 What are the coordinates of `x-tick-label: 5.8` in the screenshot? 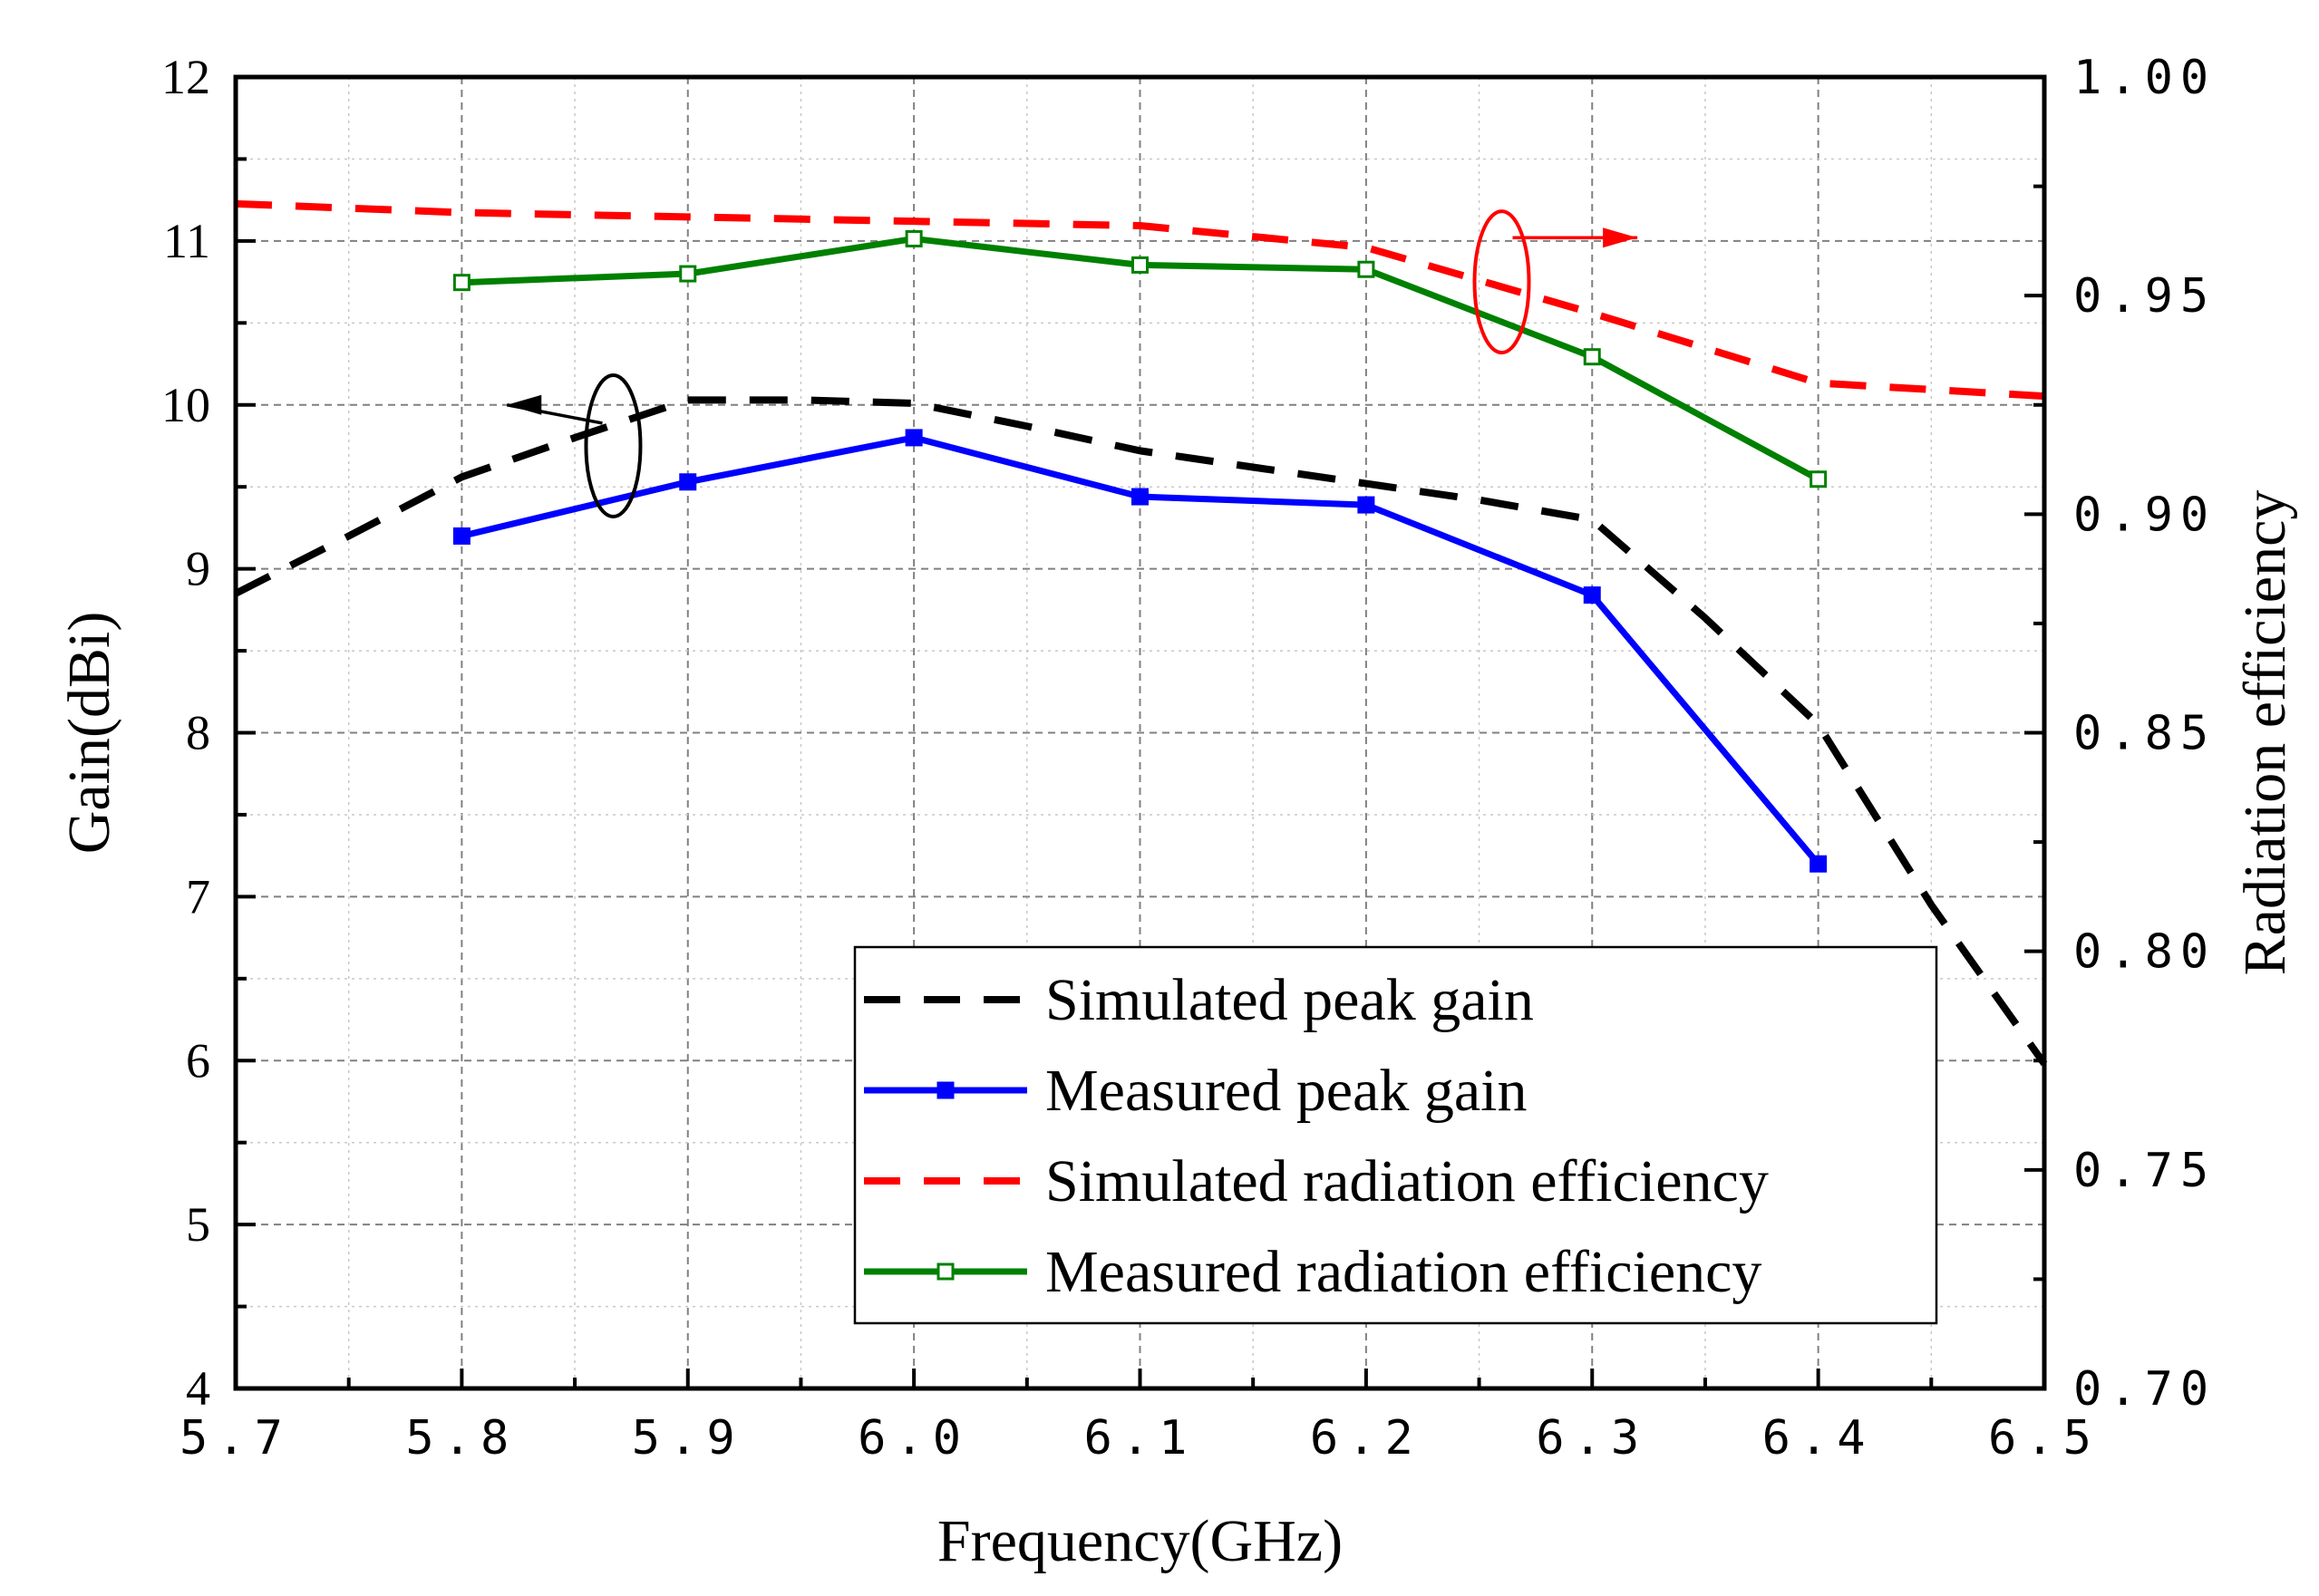 It's located at (461, 1438).